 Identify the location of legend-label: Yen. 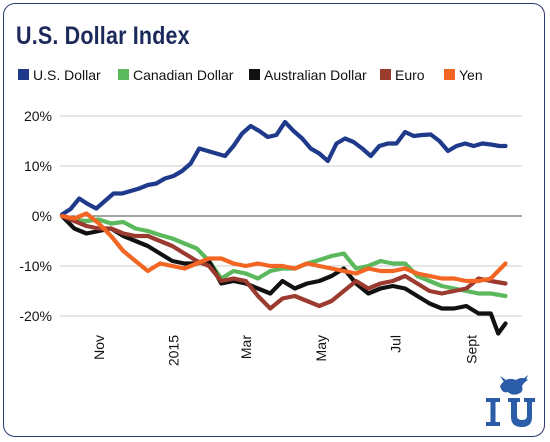
(471, 75).